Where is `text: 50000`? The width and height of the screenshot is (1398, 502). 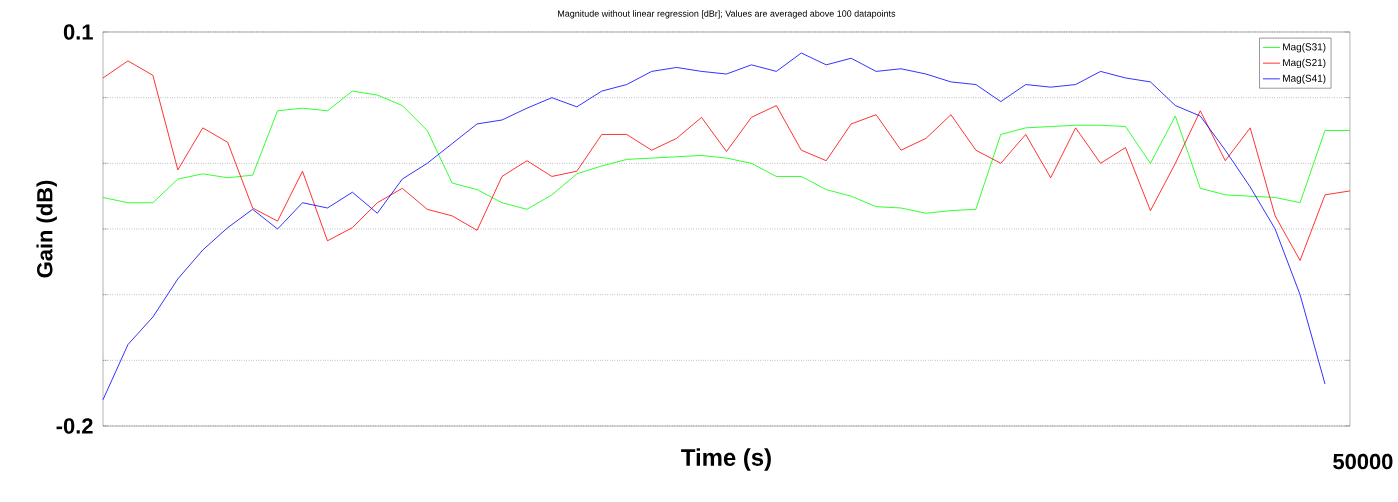
text: 50000 is located at coordinates (1363, 461).